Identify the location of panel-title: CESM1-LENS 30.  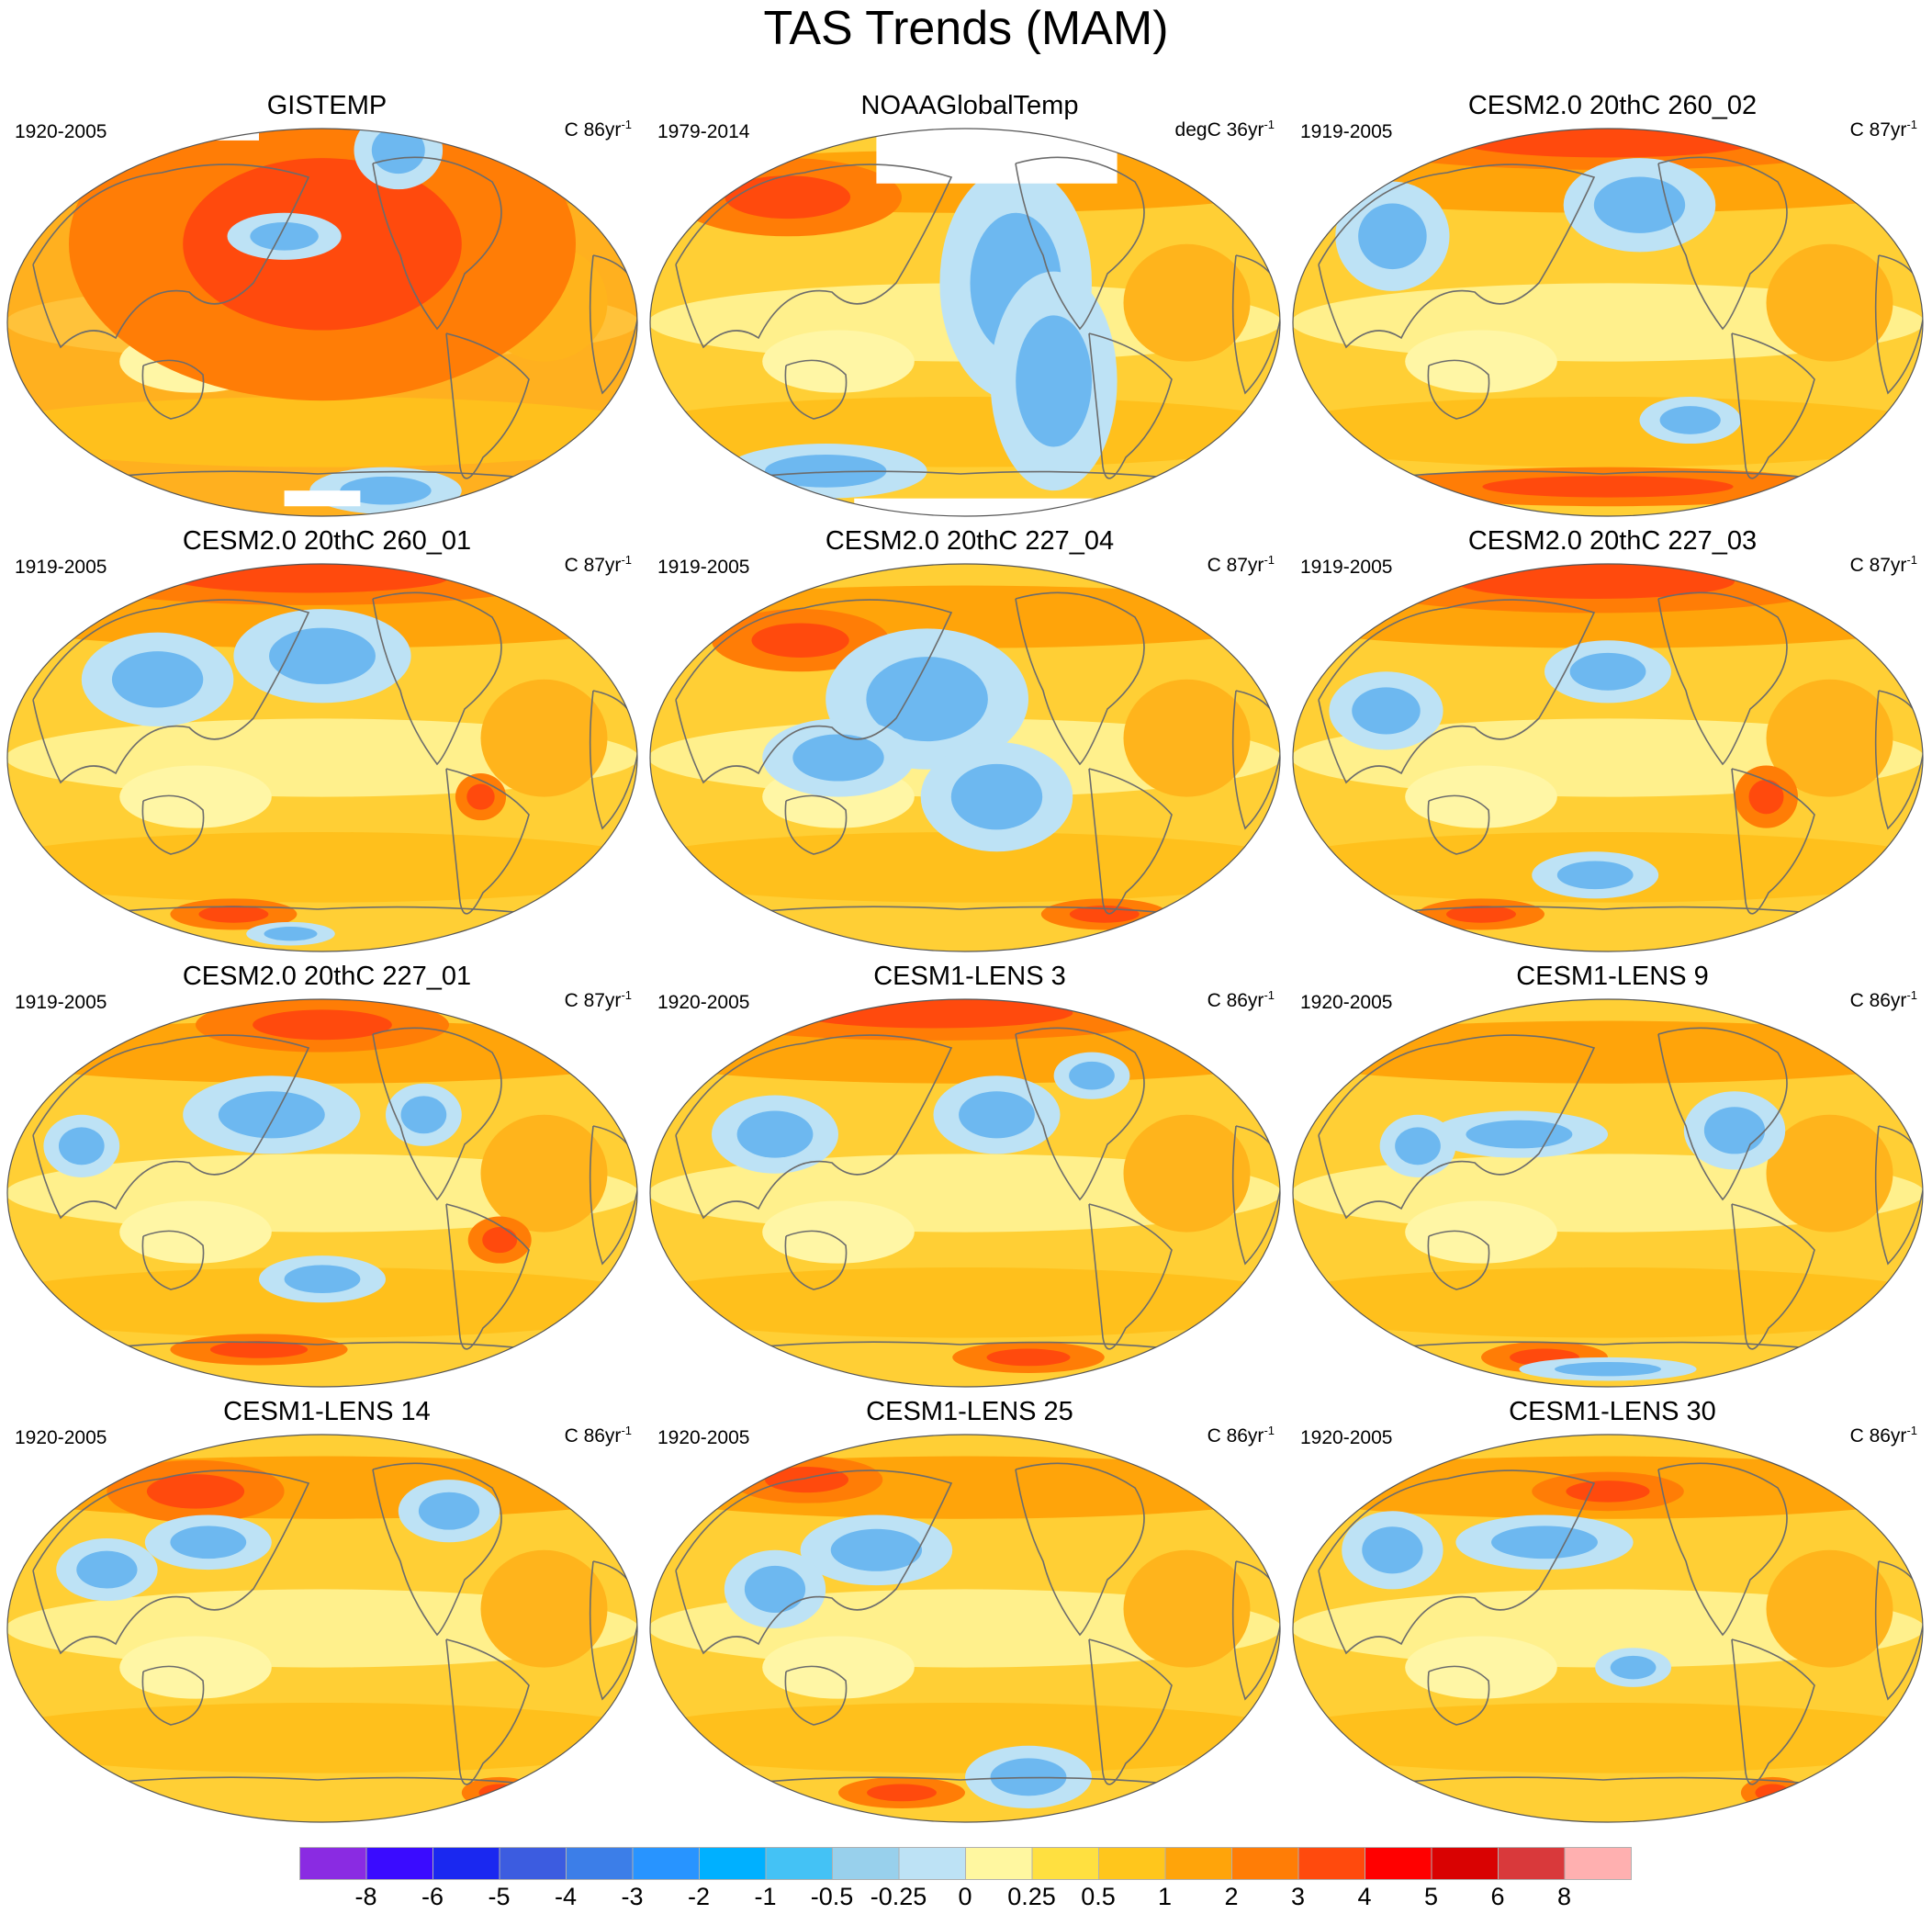
(1613, 1411).